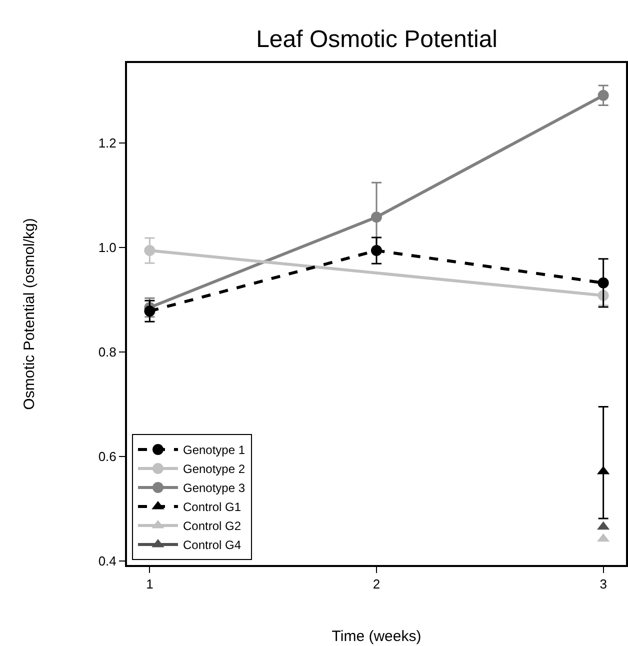 This screenshot has width=628, height=646. What do you see at coordinates (212, 507) in the screenshot?
I see `legend-label: Control G1` at bounding box center [212, 507].